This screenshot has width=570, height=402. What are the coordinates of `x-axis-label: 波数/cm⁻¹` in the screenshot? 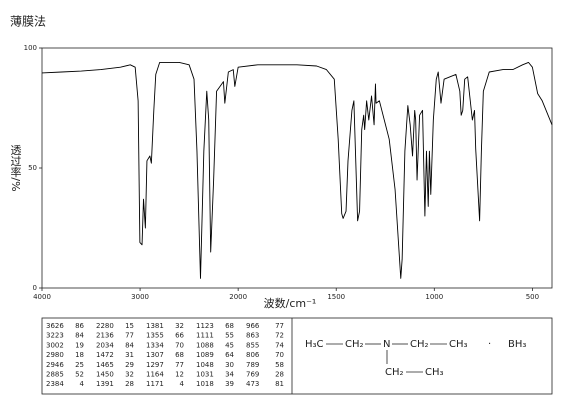 It's located at (290, 303).